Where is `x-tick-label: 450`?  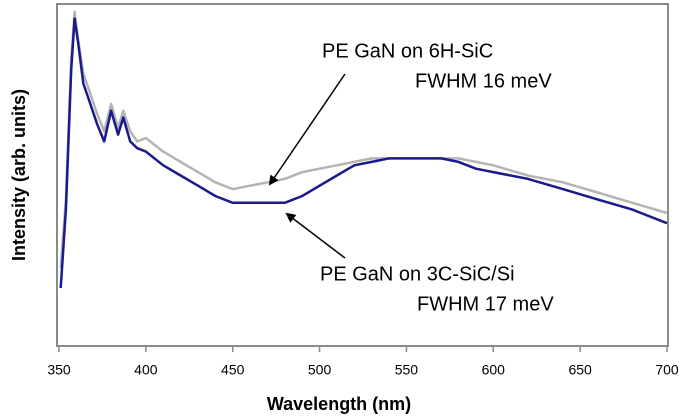 x-tick-label: 450 is located at coordinates (233, 370).